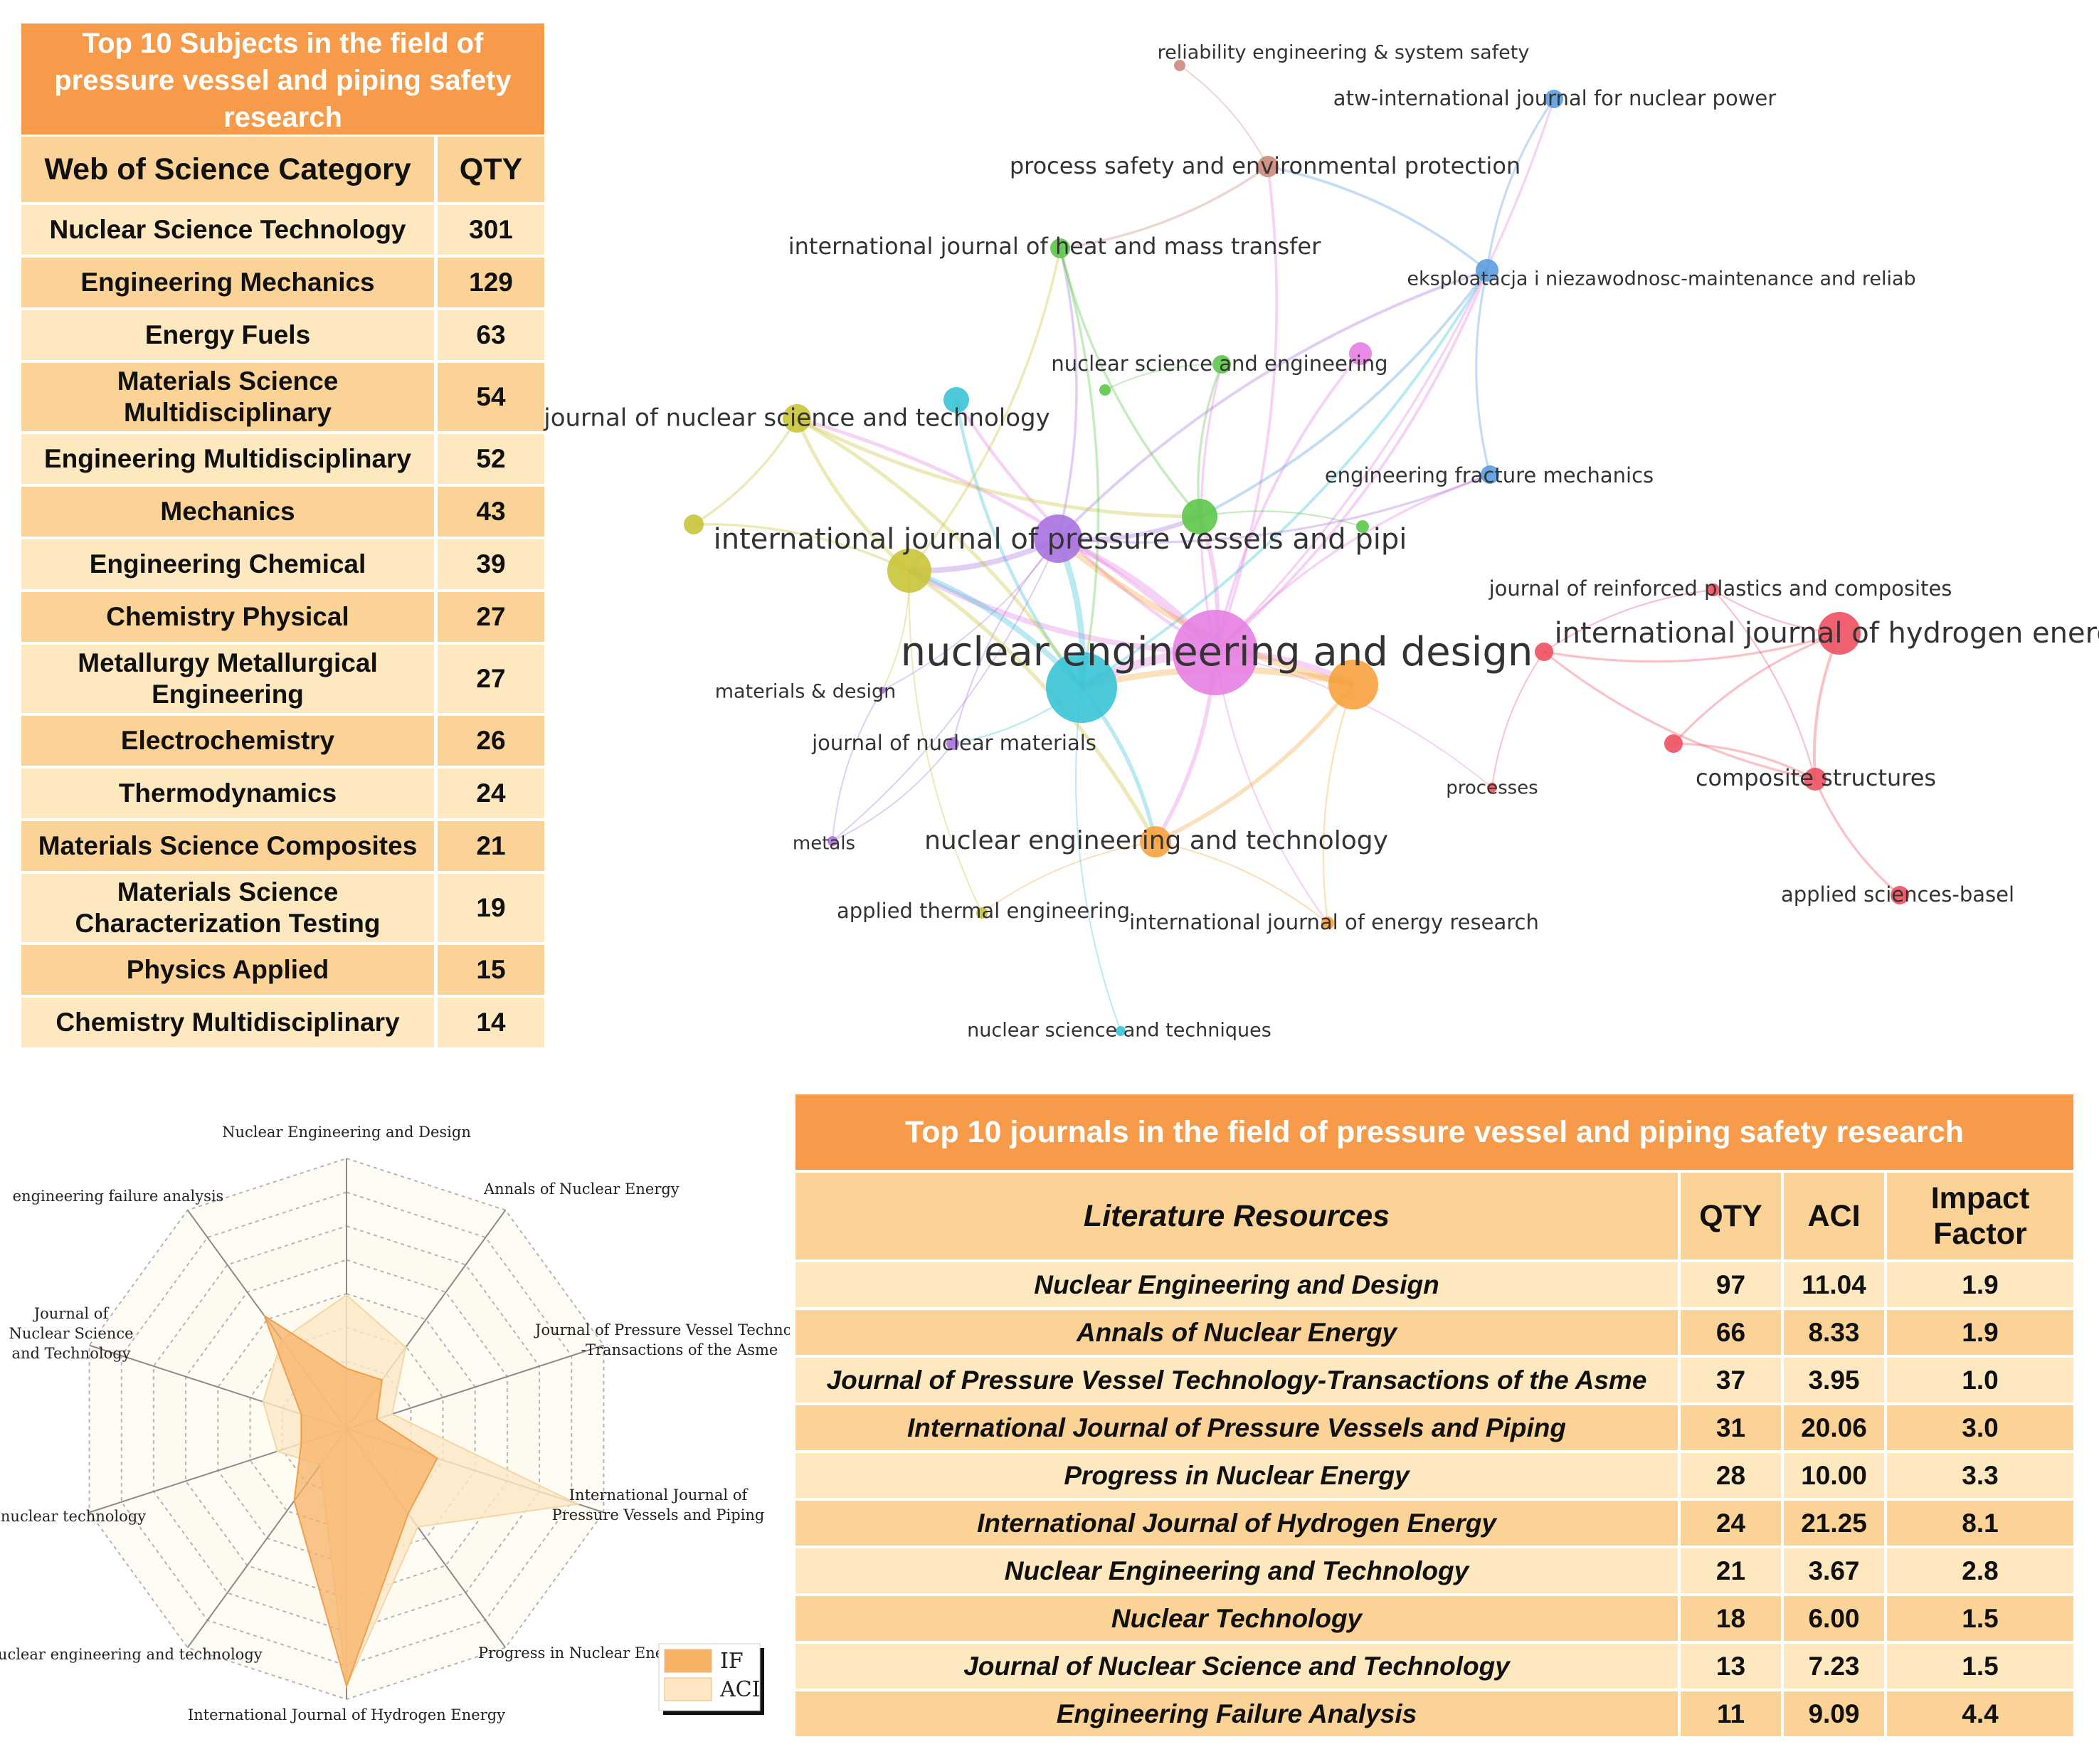 This screenshot has height=1764, width=2099. Describe the element at coordinates (1489, 475) in the screenshot. I see `network-node-label: engineering fracture mechanics` at that location.